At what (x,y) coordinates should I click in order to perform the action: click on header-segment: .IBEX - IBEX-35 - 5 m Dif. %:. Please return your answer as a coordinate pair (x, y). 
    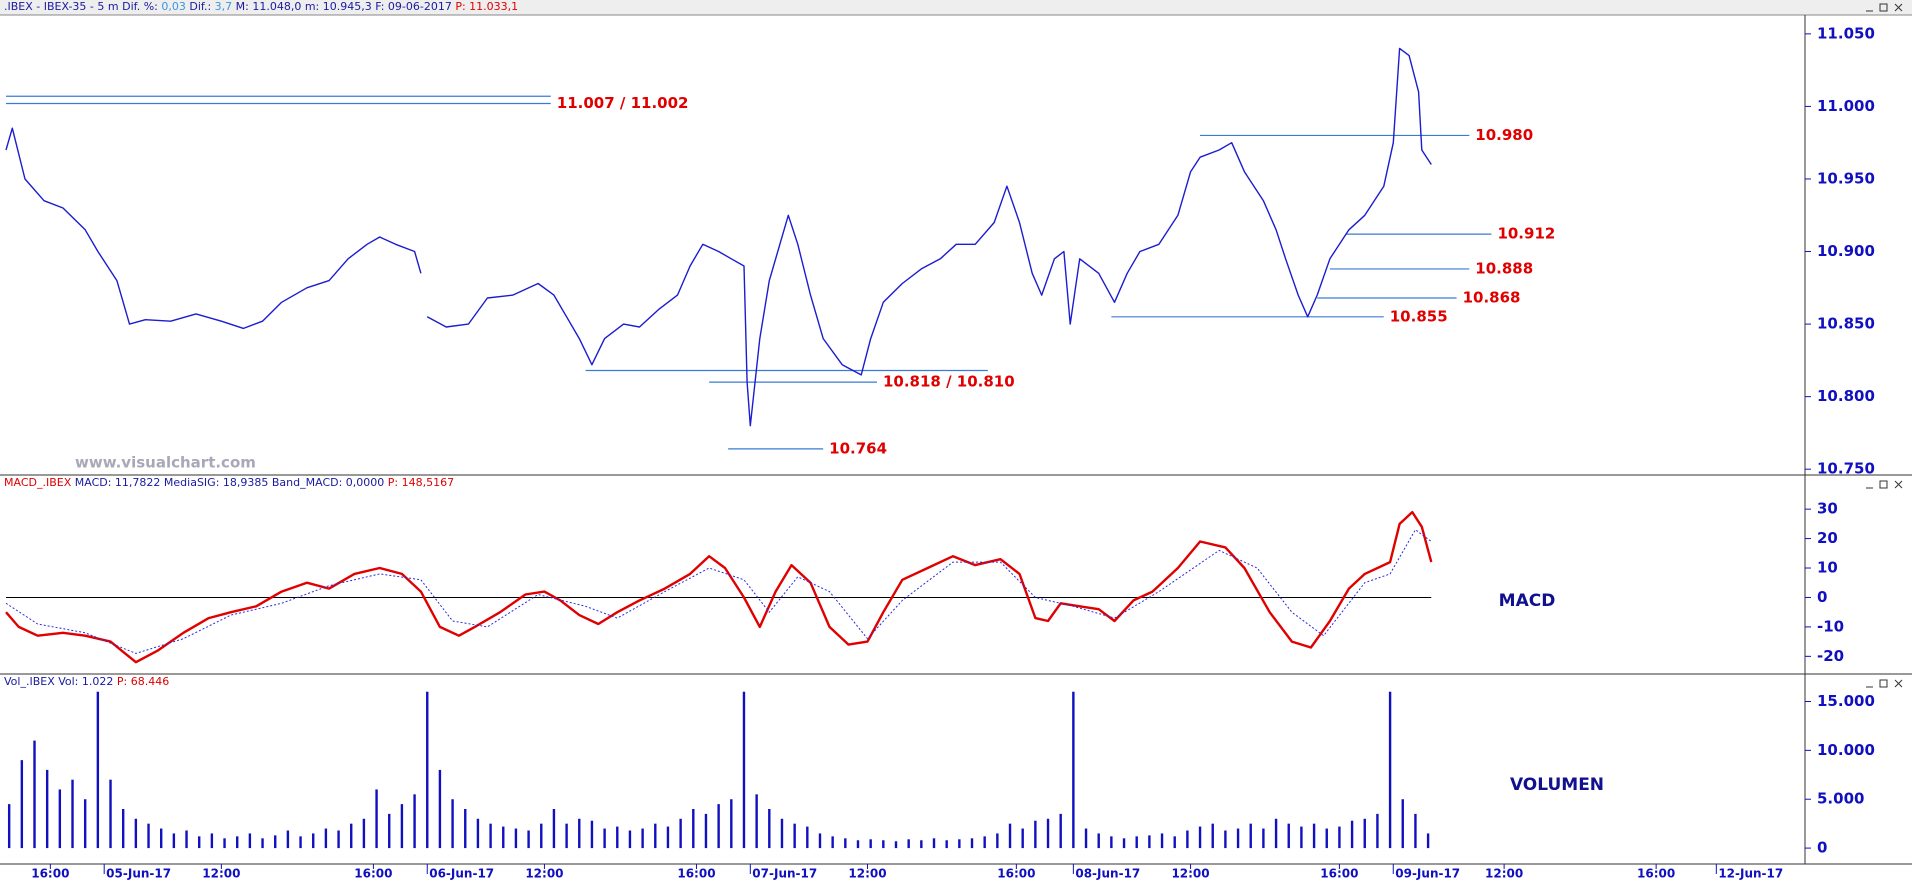
    Looking at the image, I should click on (82, 6).